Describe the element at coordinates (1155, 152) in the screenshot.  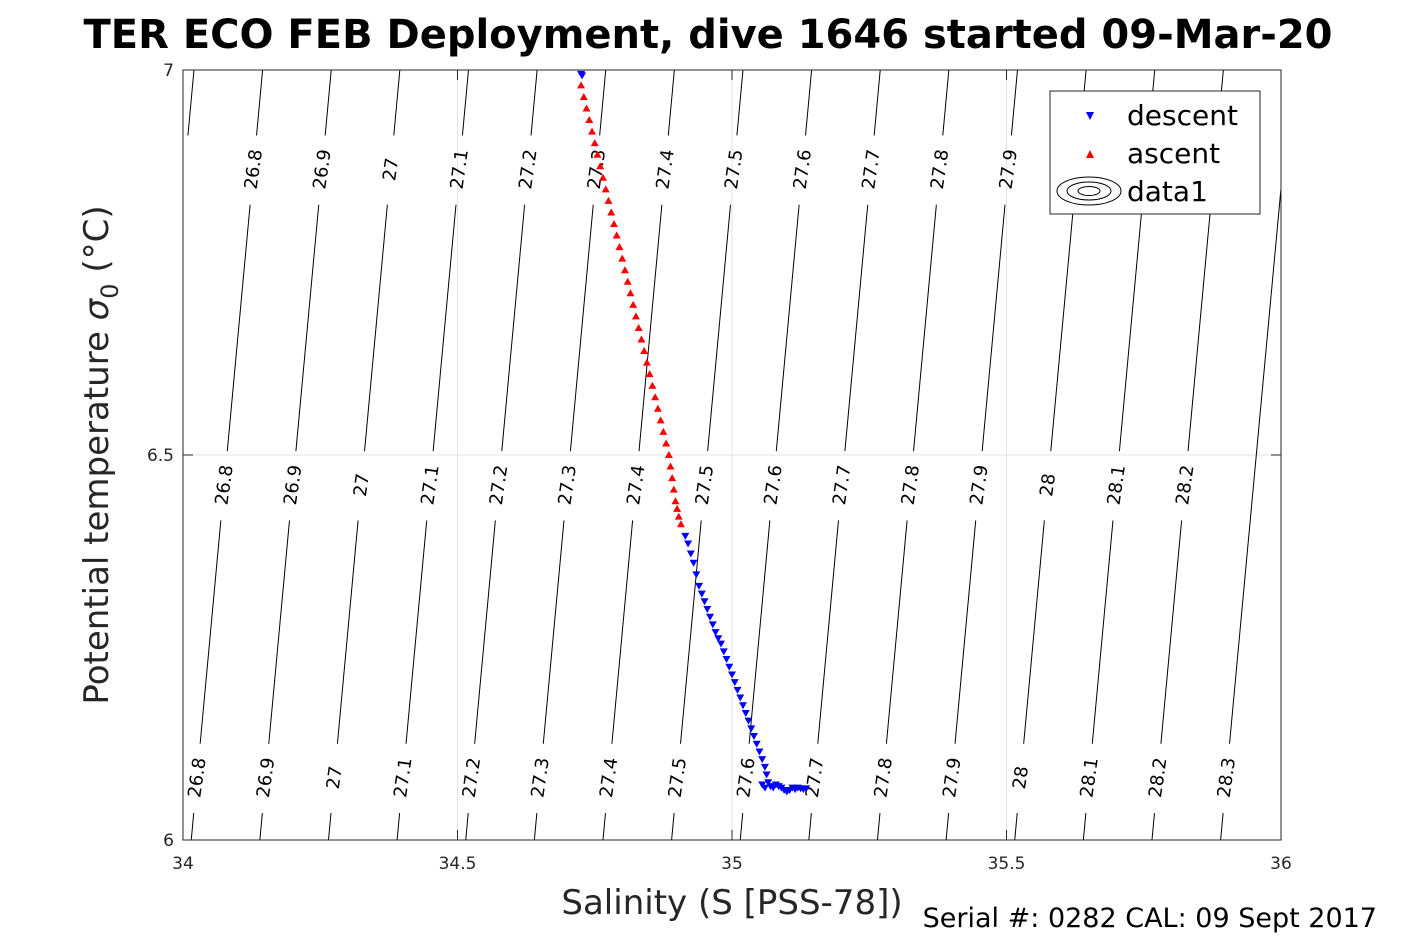
I see `legend: descent ascent data1` at that location.